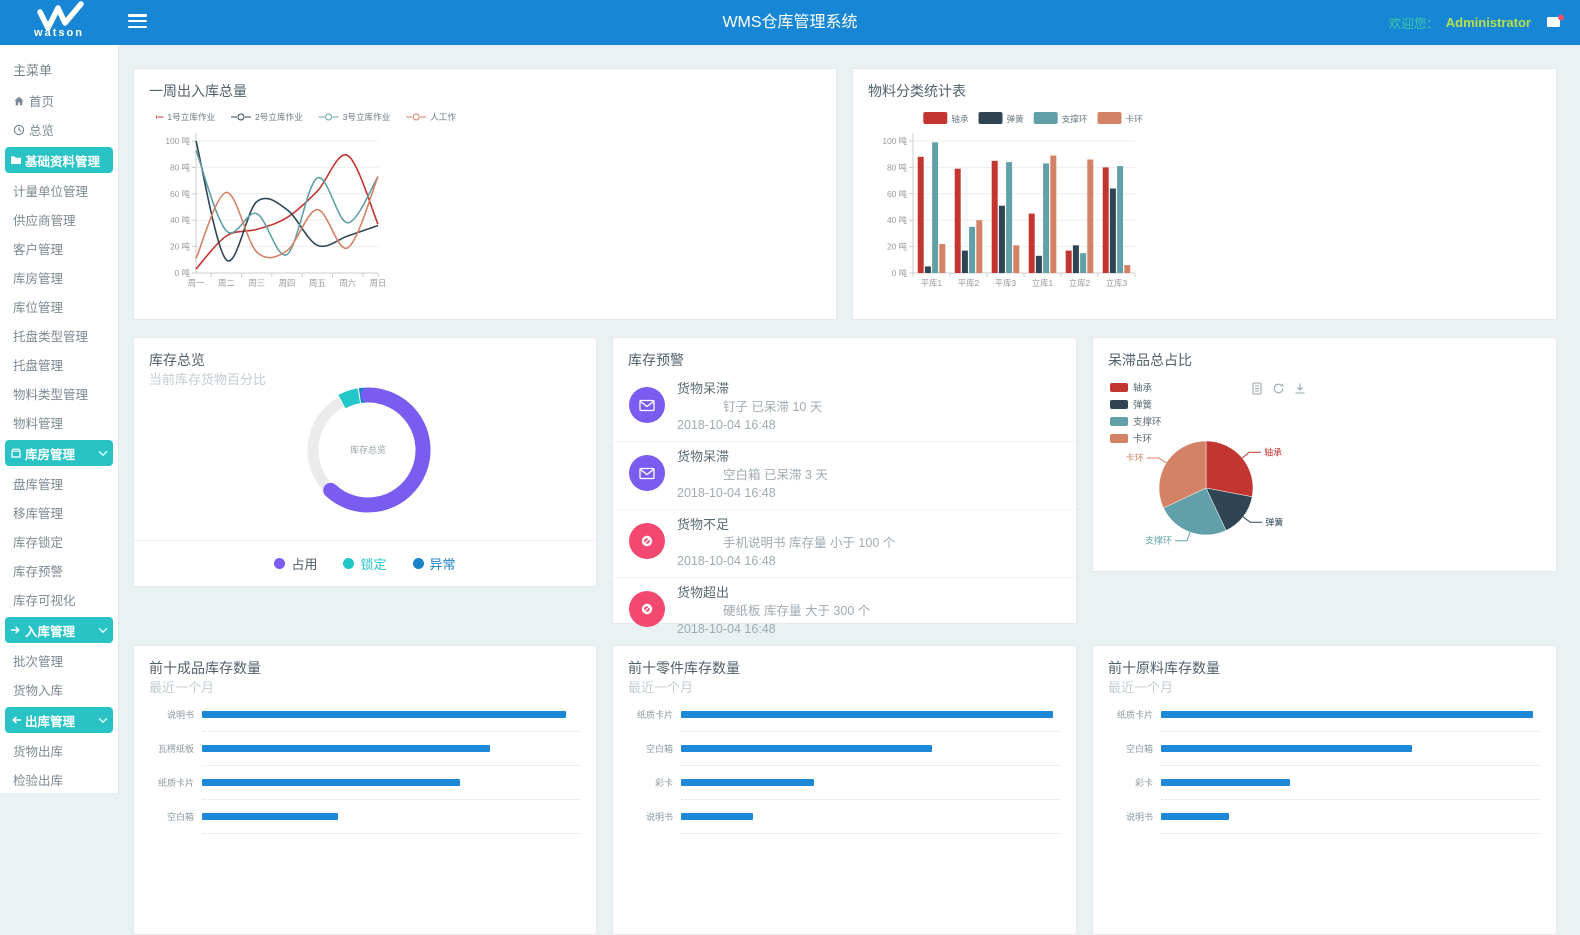  Describe the element at coordinates (1043, 283) in the screenshot. I see `svg-text: 立库1` at that location.